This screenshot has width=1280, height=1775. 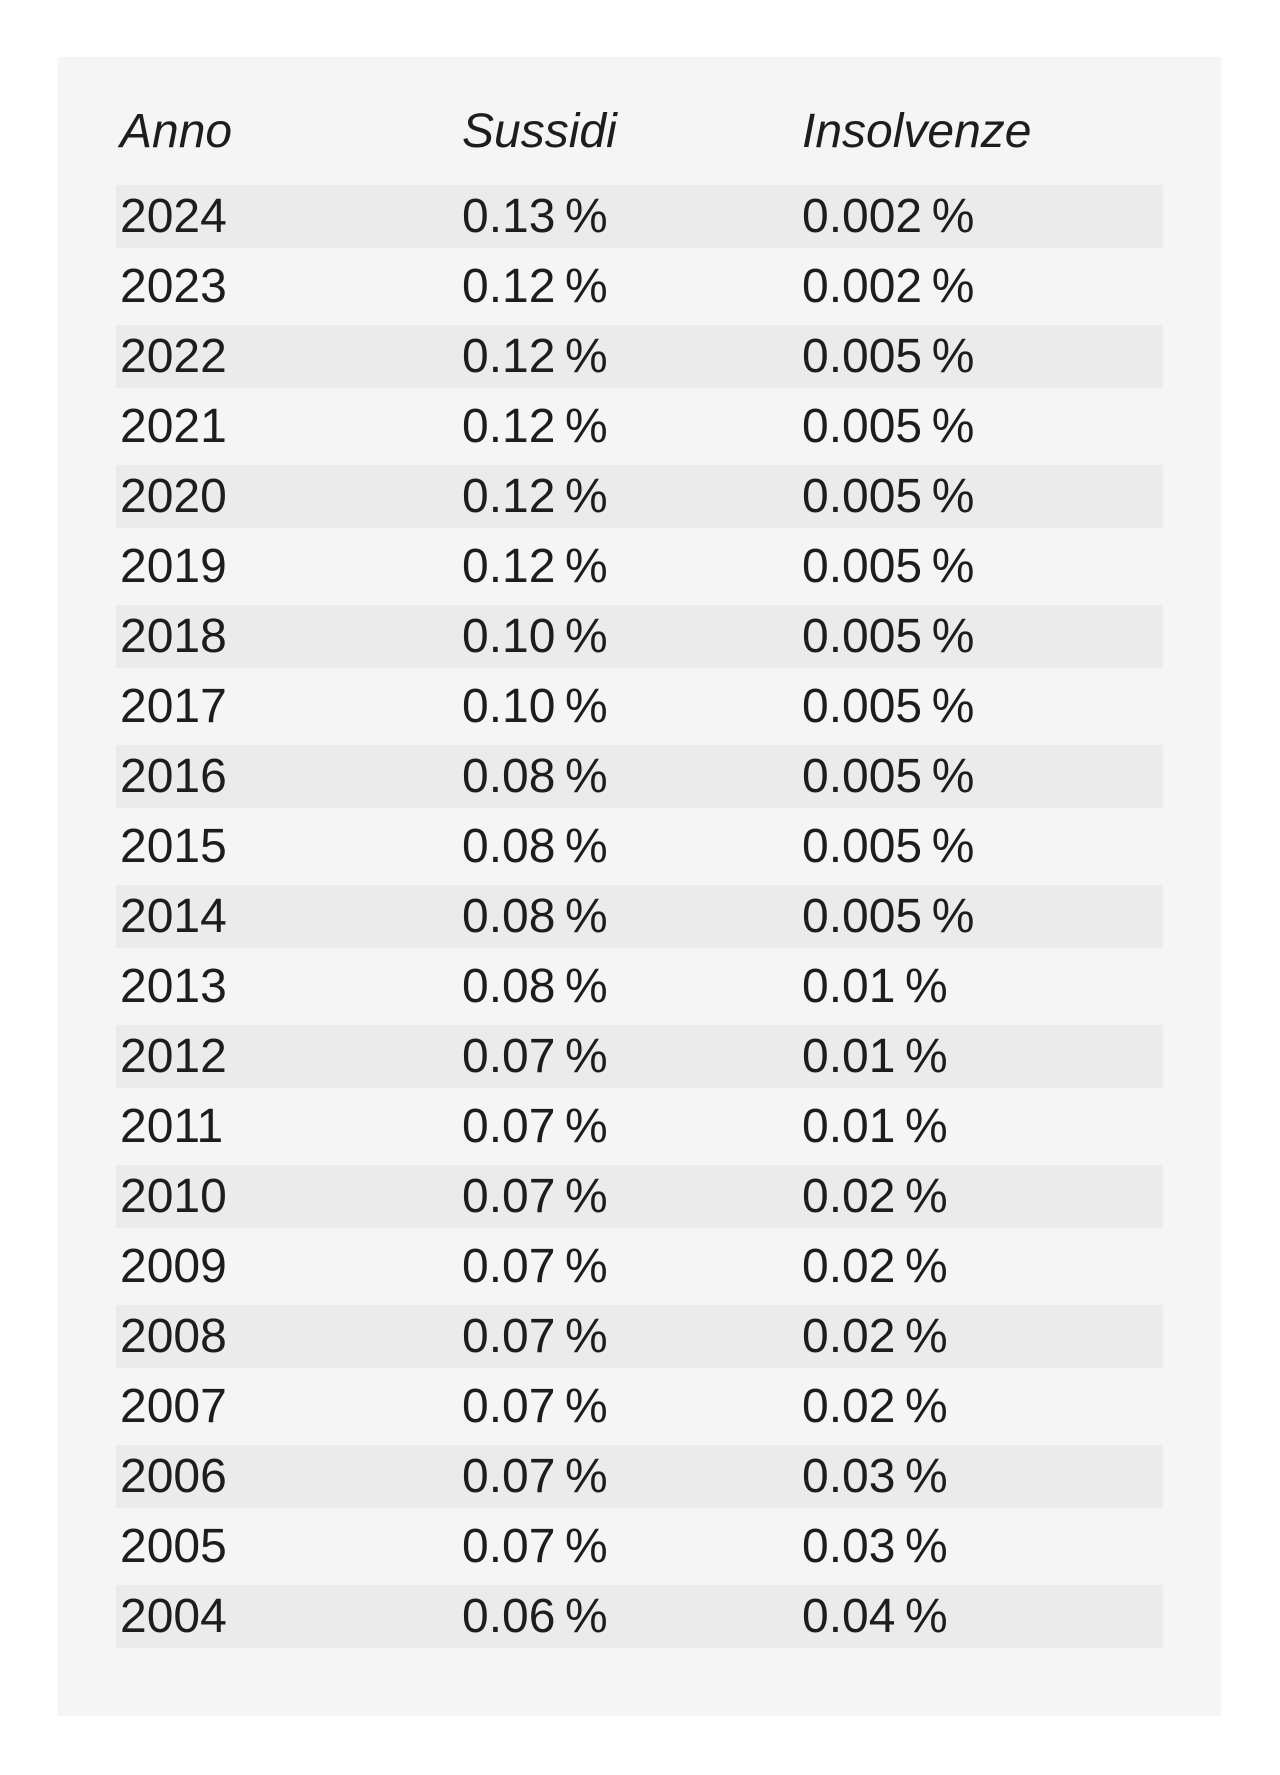 What do you see at coordinates (287, 1616) in the screenshot?
I see `anno-cell: 2004` at bounding box center [287, 1616].